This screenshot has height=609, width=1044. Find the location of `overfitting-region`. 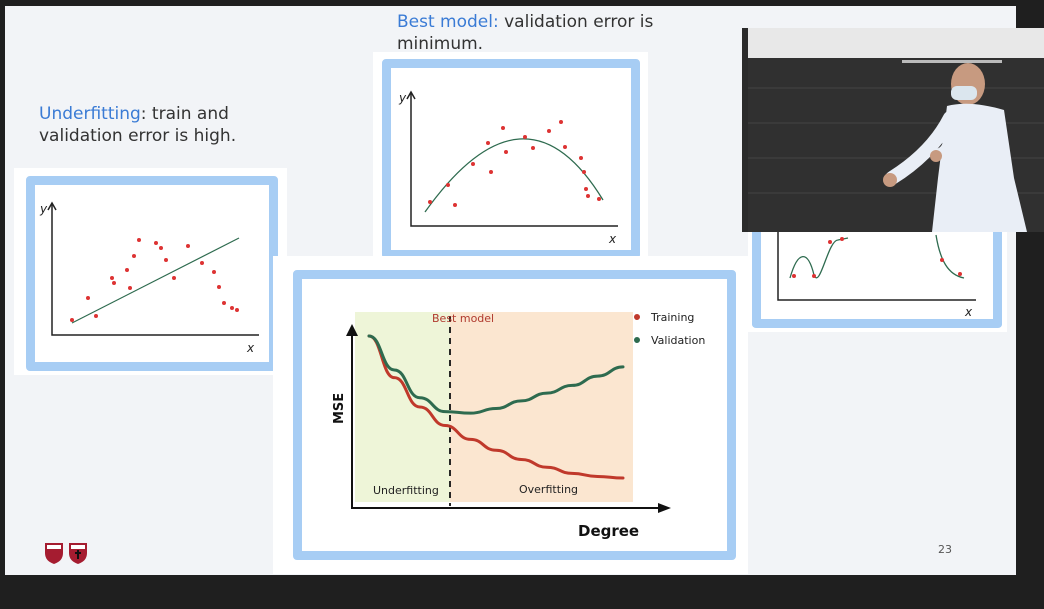

overfitting-region is located at coordinates (541, 407).